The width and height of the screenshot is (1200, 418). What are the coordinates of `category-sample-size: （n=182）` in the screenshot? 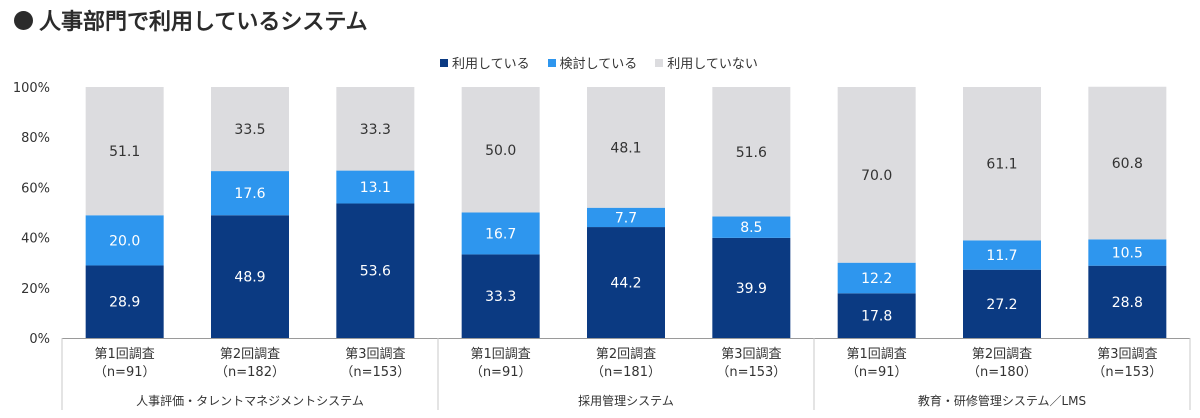 It's located at (250, 372).